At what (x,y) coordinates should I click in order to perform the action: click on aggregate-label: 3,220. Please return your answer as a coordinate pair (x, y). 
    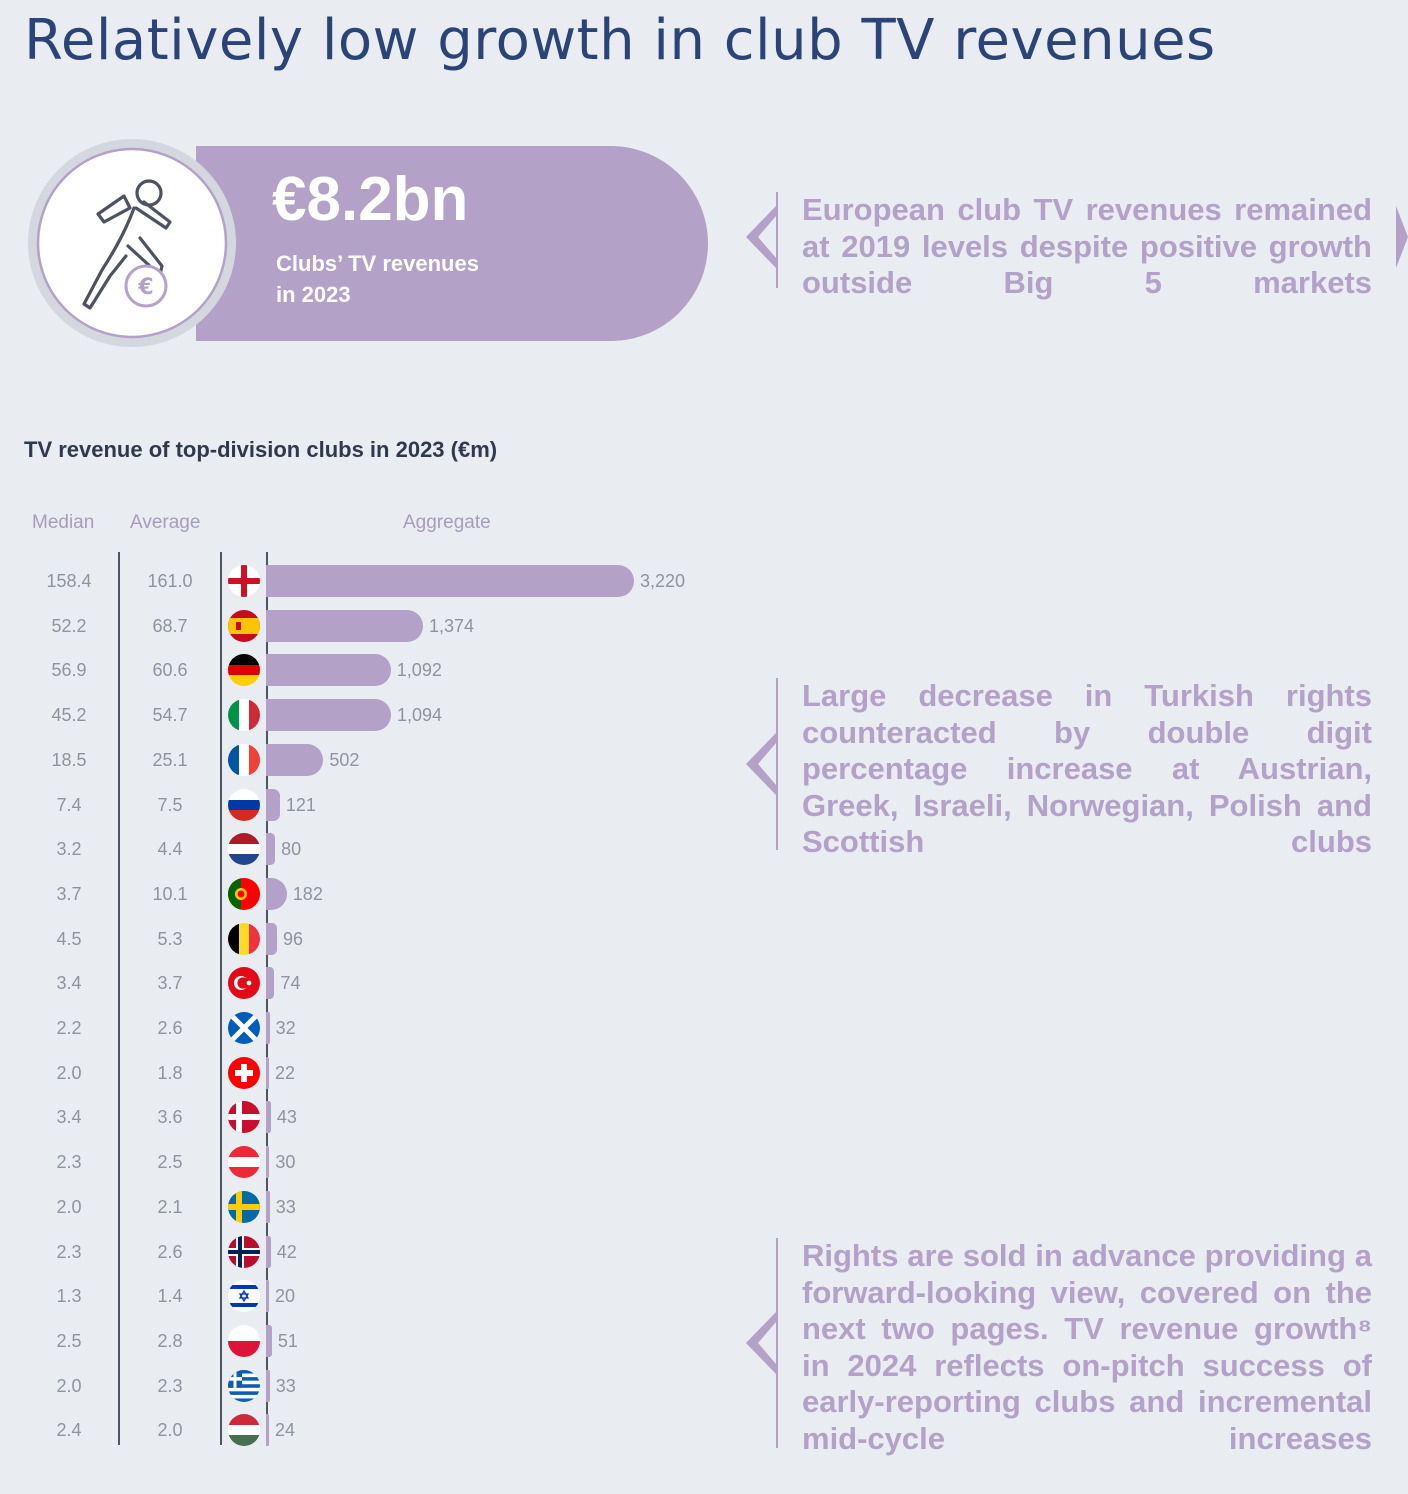
    Looking at the image, I should click on (663, 581).